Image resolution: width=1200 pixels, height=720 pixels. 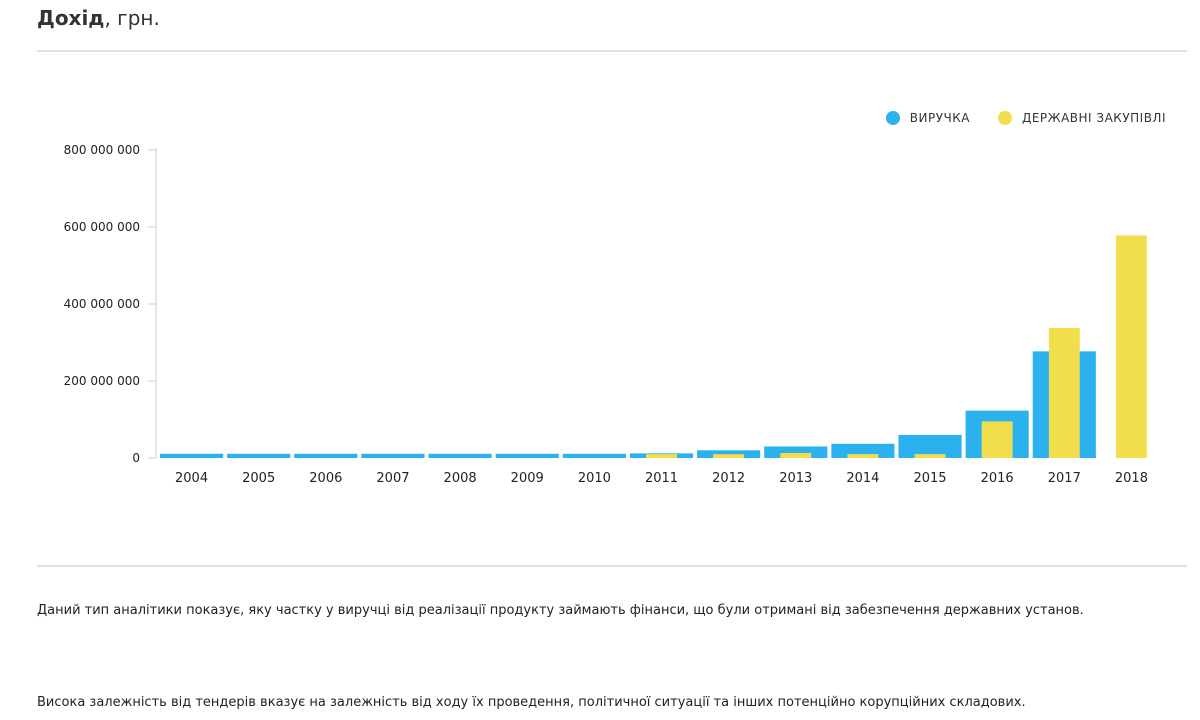 I want to click on bar-revenue-2006, so click(x=326, y=455).